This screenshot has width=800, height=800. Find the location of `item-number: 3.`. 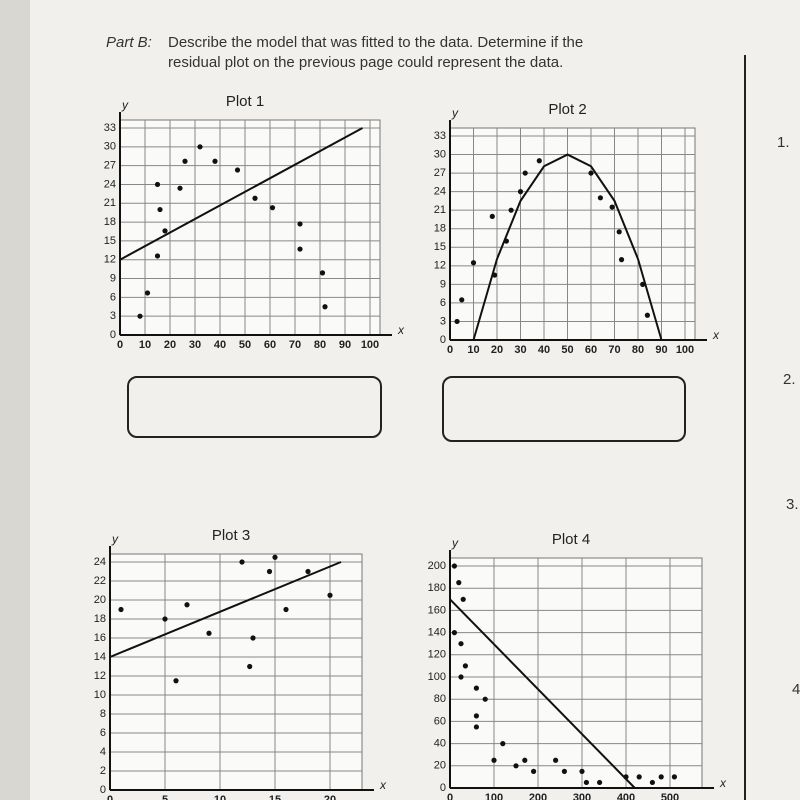

item-number: 3. is located at coordinates (792, 504).